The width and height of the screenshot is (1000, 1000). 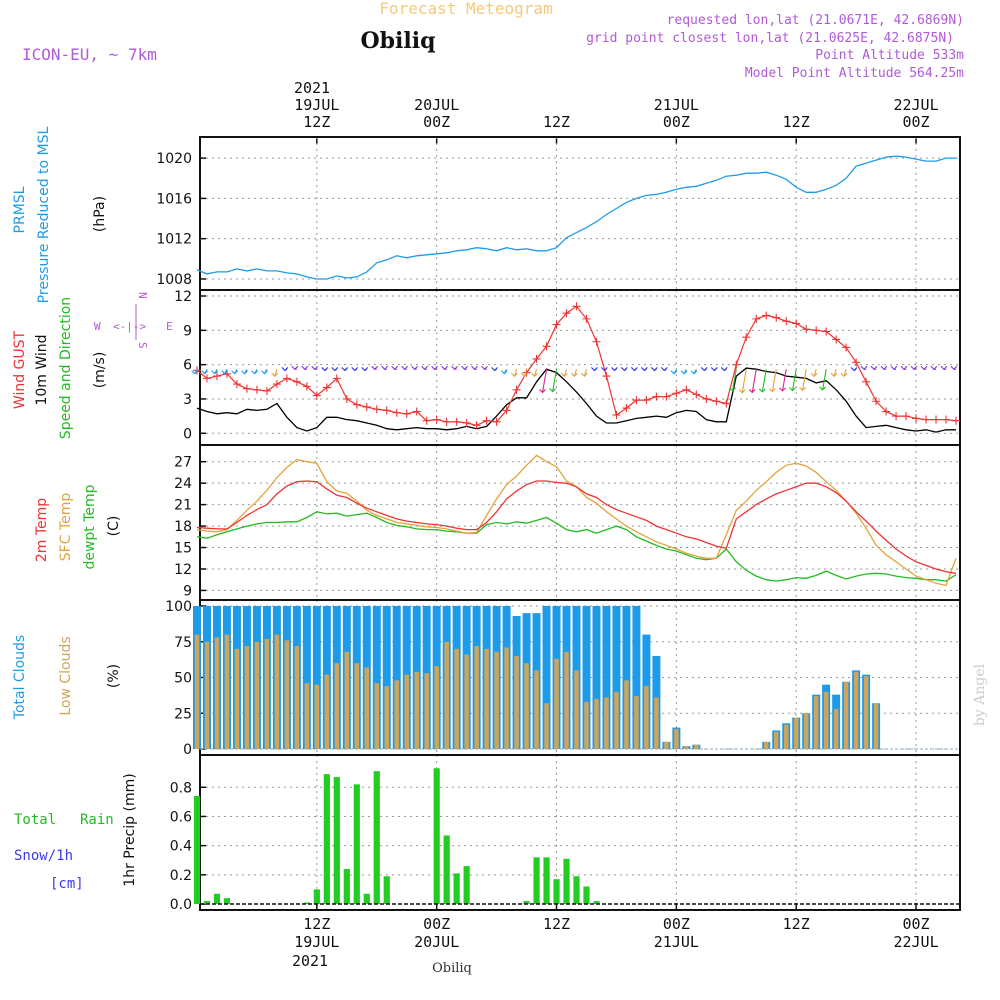 I want to click on compass-s: S, so click(x=142, y=345).